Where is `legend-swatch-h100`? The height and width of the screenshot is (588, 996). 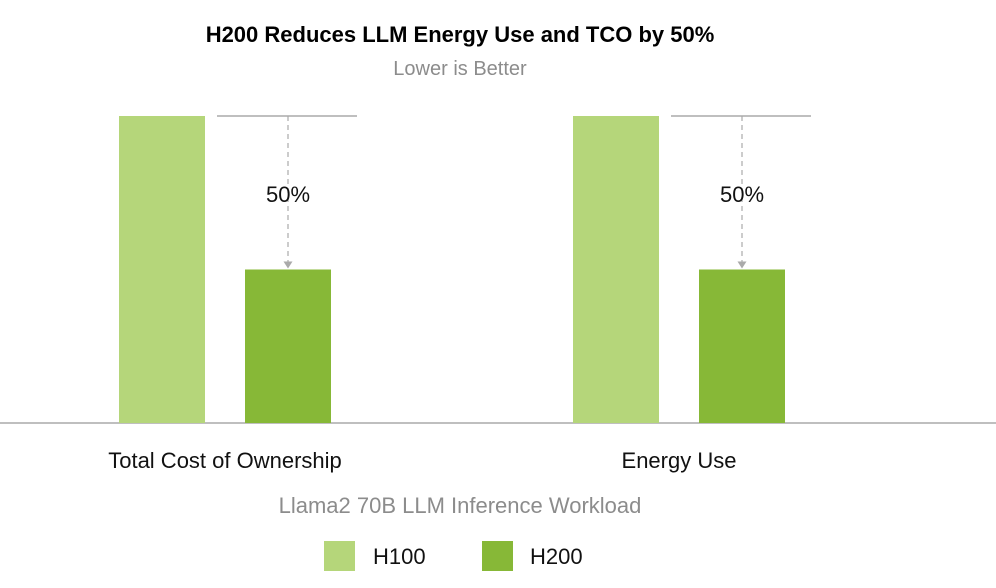 legend-swatch-h100 is located at coordinates (339, 556).